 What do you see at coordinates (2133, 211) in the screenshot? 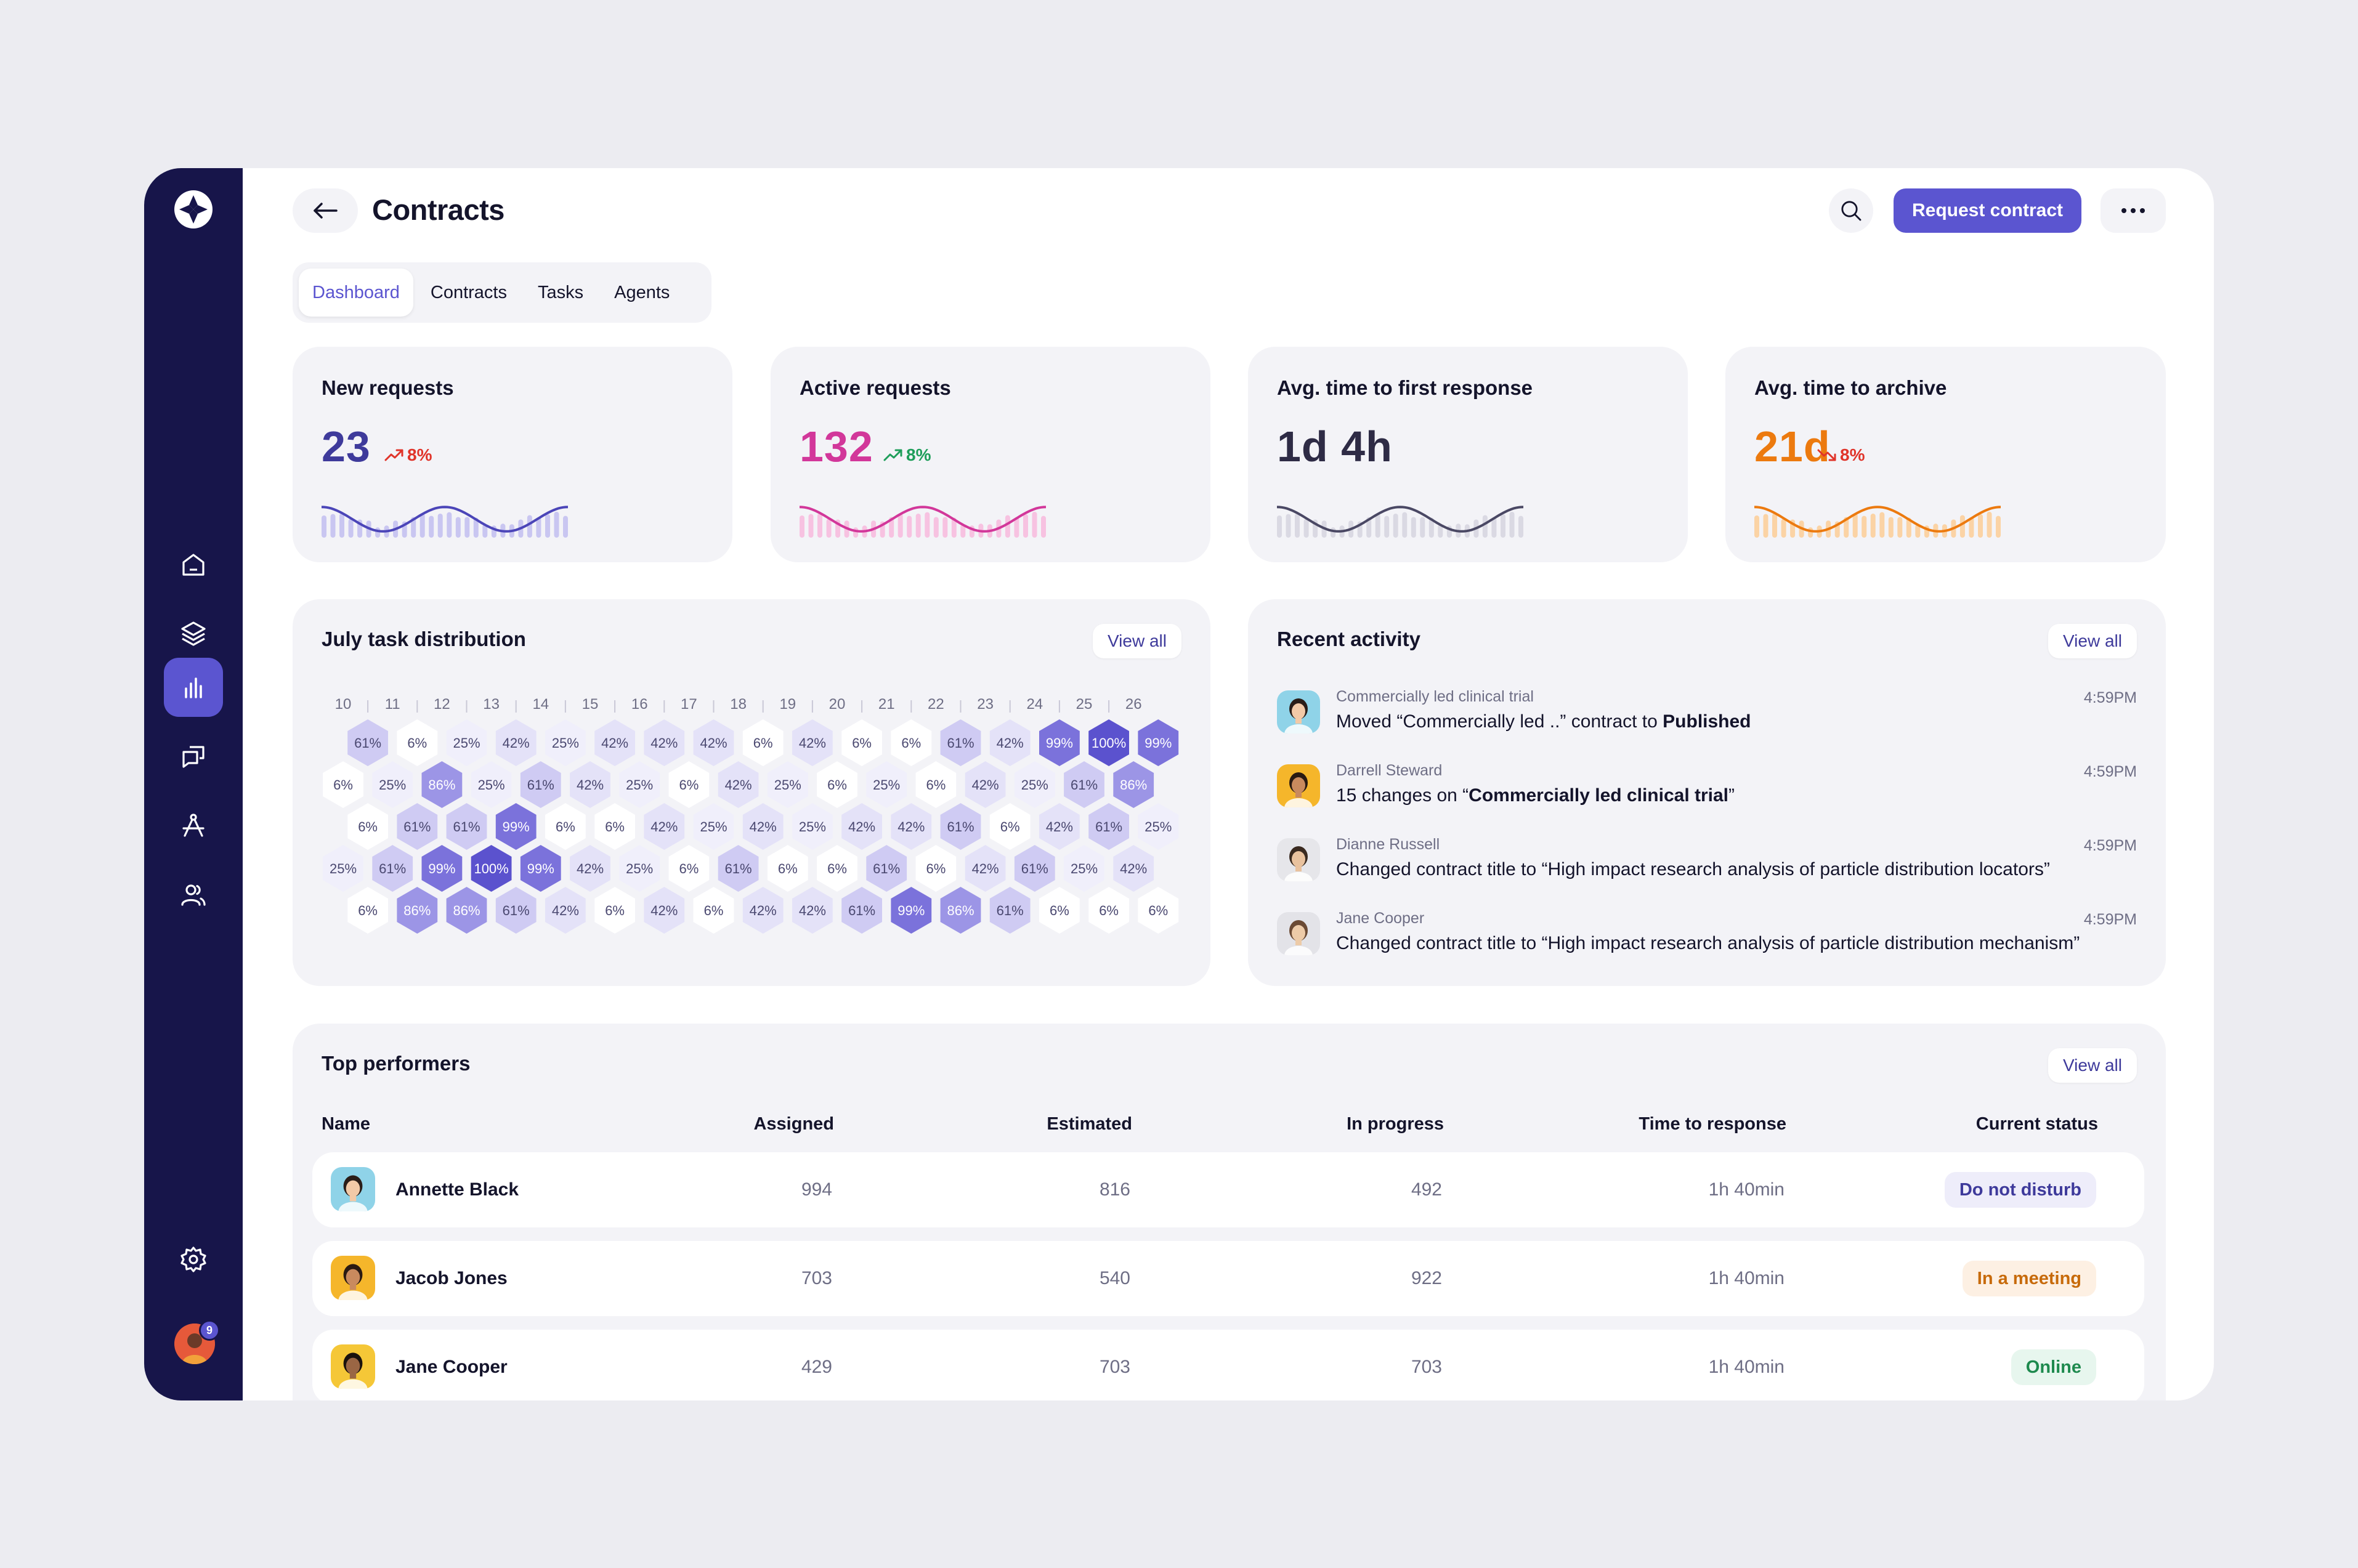
I see `more-button` at bounding box center [2133, 211].